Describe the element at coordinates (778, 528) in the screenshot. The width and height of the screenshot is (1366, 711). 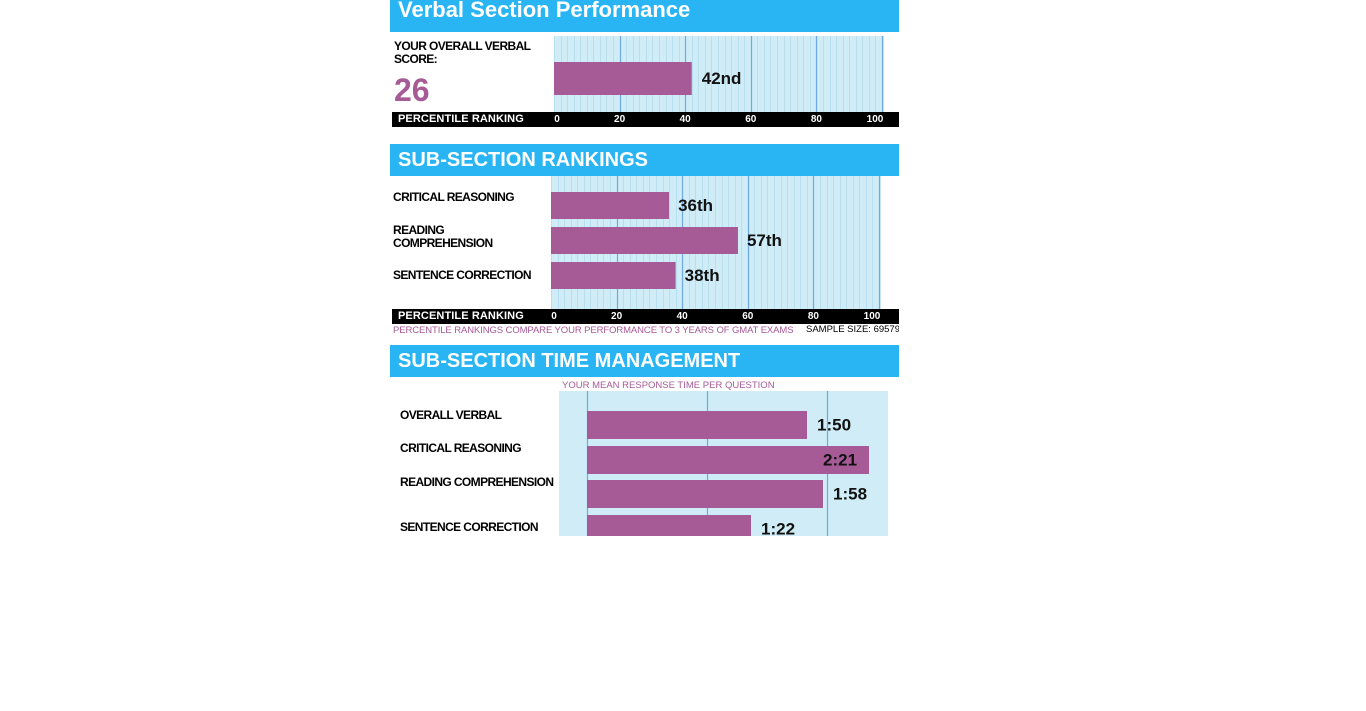
I see `data-label-sentence-correction: 1:22` at that location.